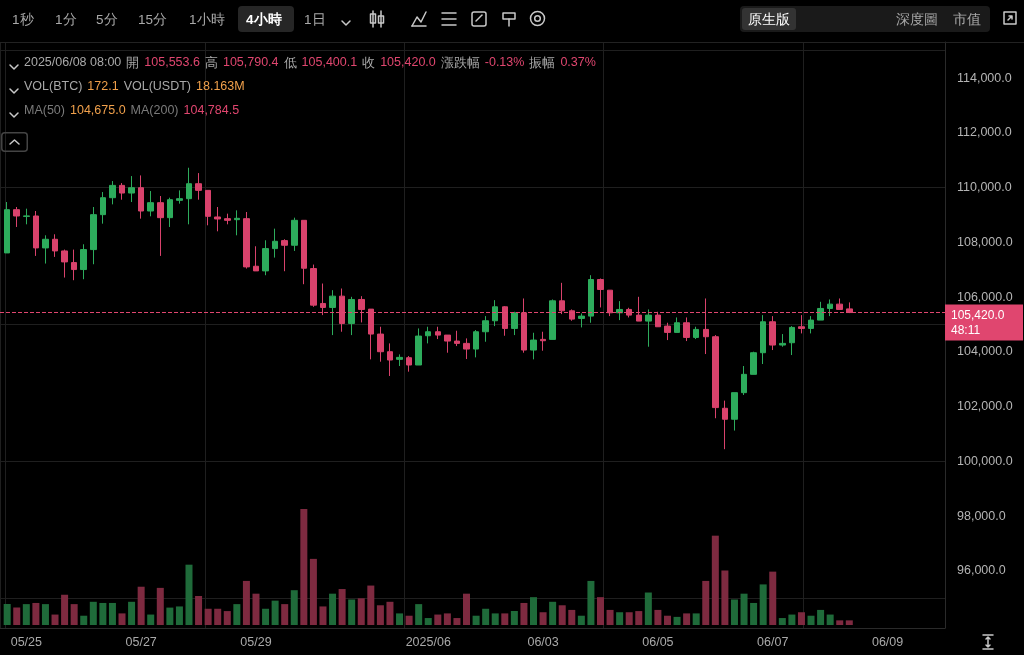 This screenshot has width=1024, height=655. What do you see at coordinates (220, 86) in the screenshot?
I see `annotation: 18.163M` at bounding box center [220, 86].